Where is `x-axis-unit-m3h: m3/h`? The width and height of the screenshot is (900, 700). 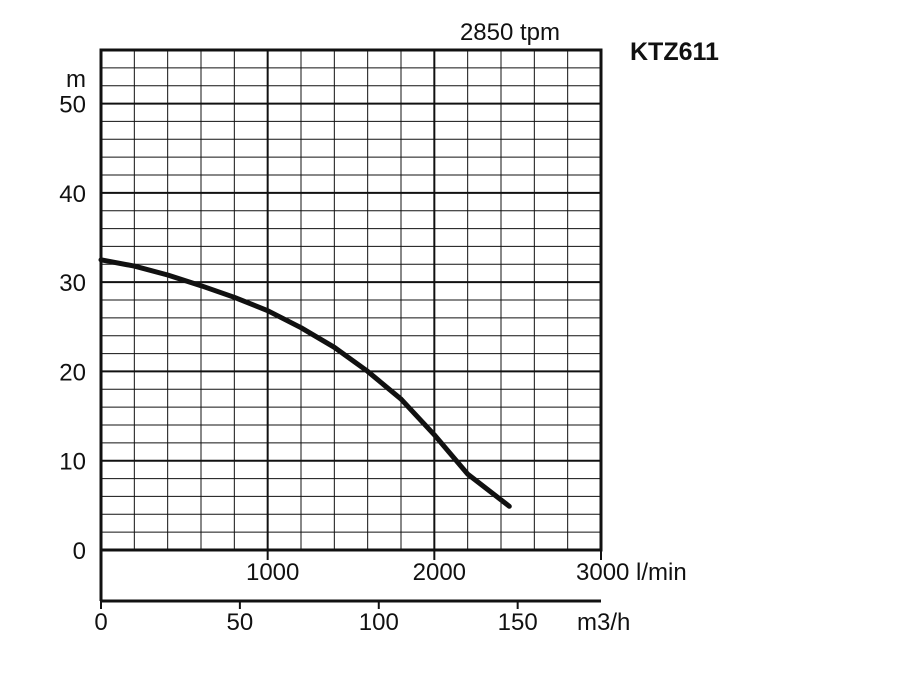 x-axis-unit-m3h: m3/h is located at coordinates (603, 622).